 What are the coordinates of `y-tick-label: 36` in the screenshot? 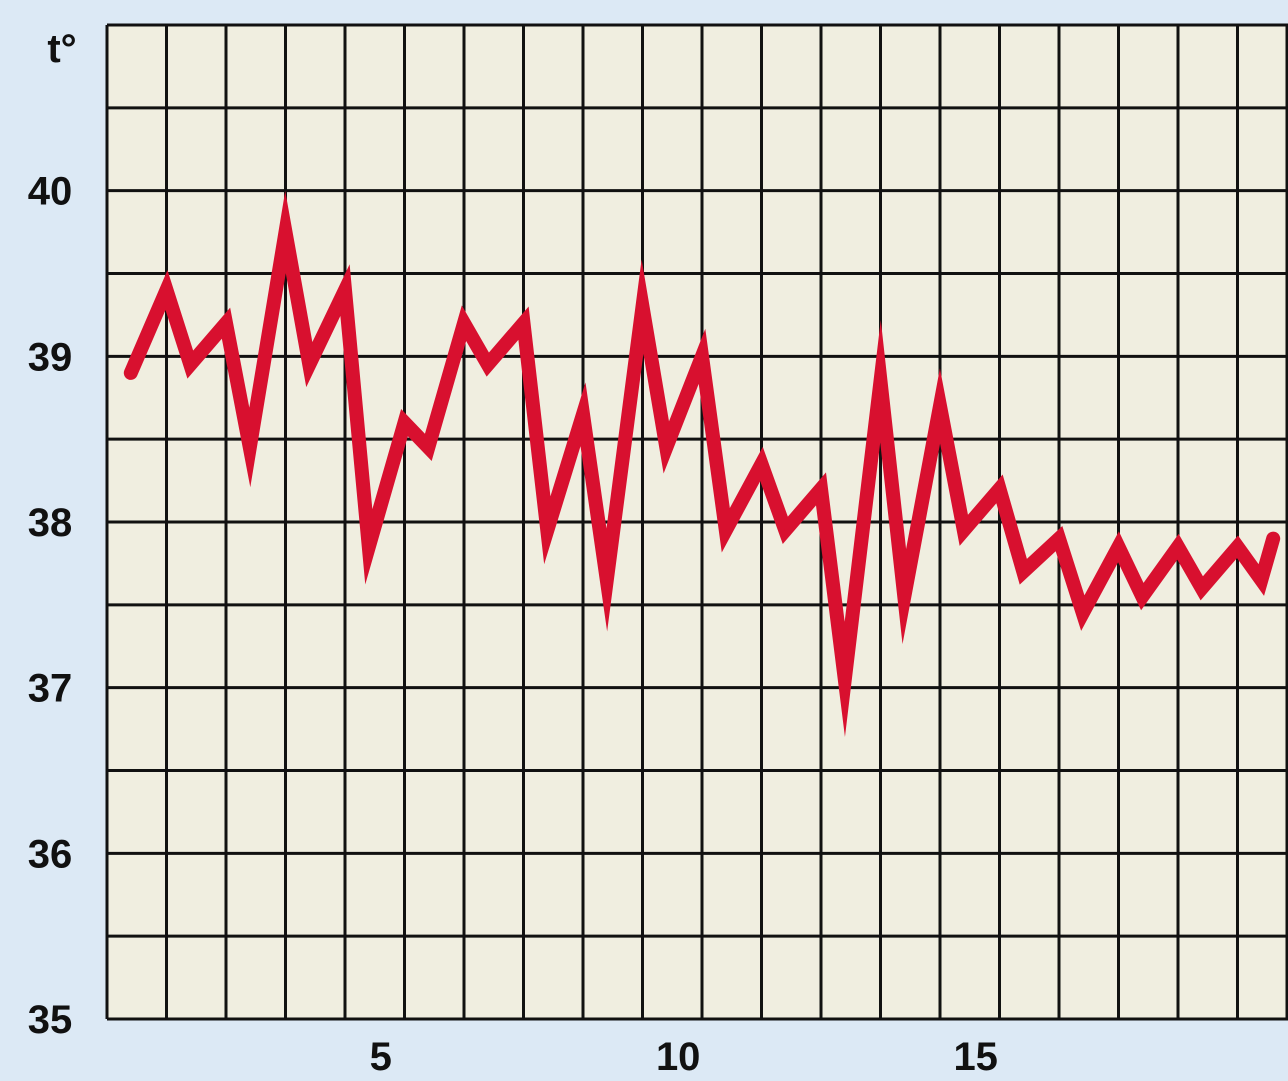 It's located at (50, 854).